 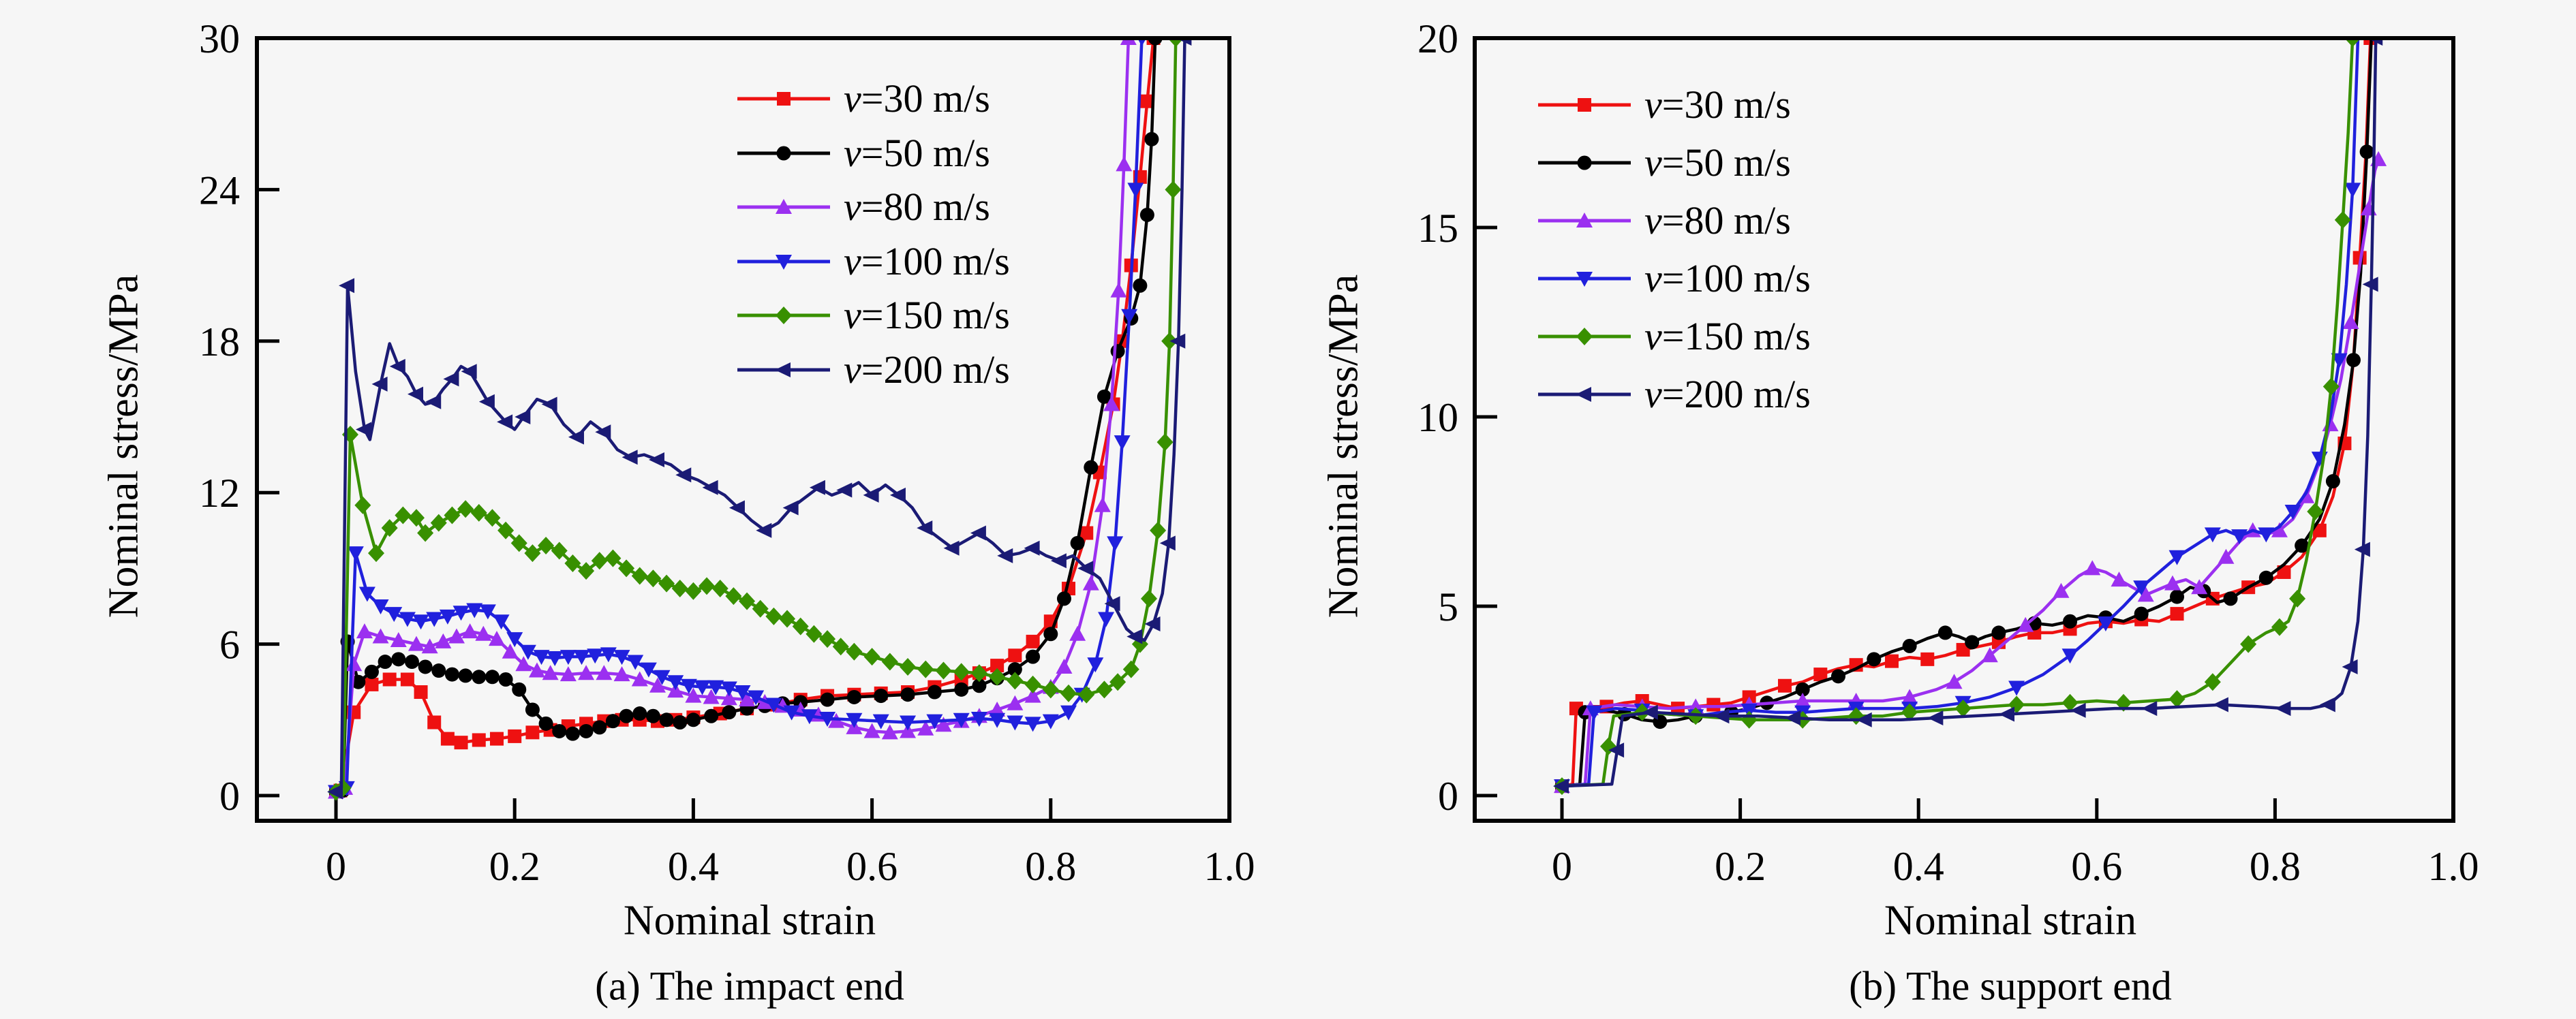 What do you see at coordinates (514, 866) in the screenshot?
I see `panel-a-x-tick-label-0.2: 0.2` at bounding box center [514, 866].